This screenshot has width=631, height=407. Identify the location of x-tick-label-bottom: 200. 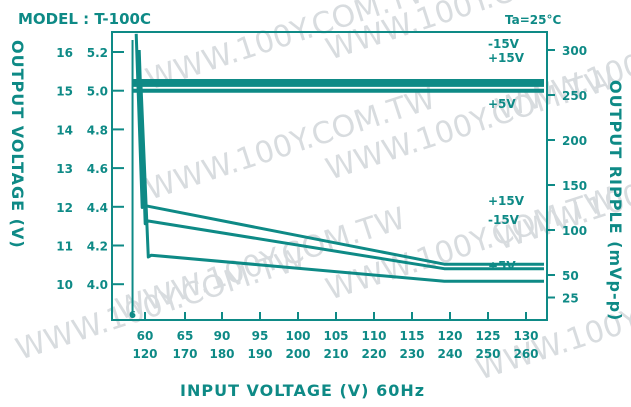
(297, 354).